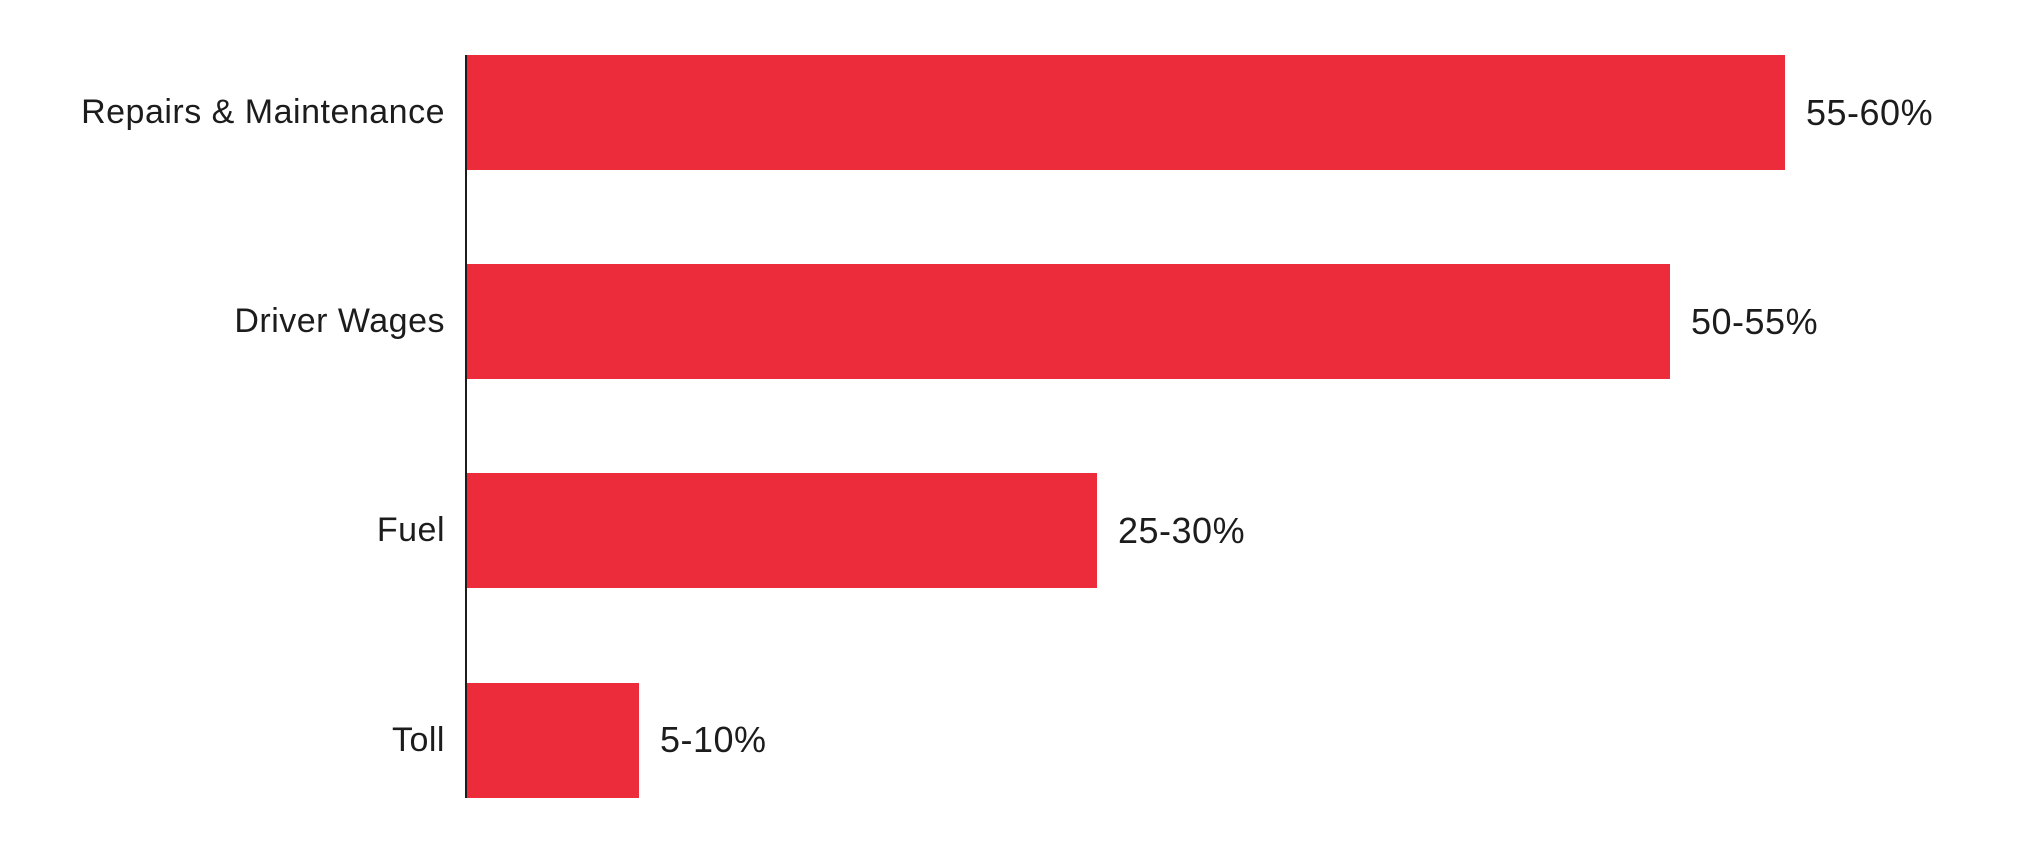 This screenshot has width=2020, height=862. What do you see at coordinates (263, 112) in the screenshot?
I see `category-label: Repairs & Maintenance` at bounding box center [263, 112].